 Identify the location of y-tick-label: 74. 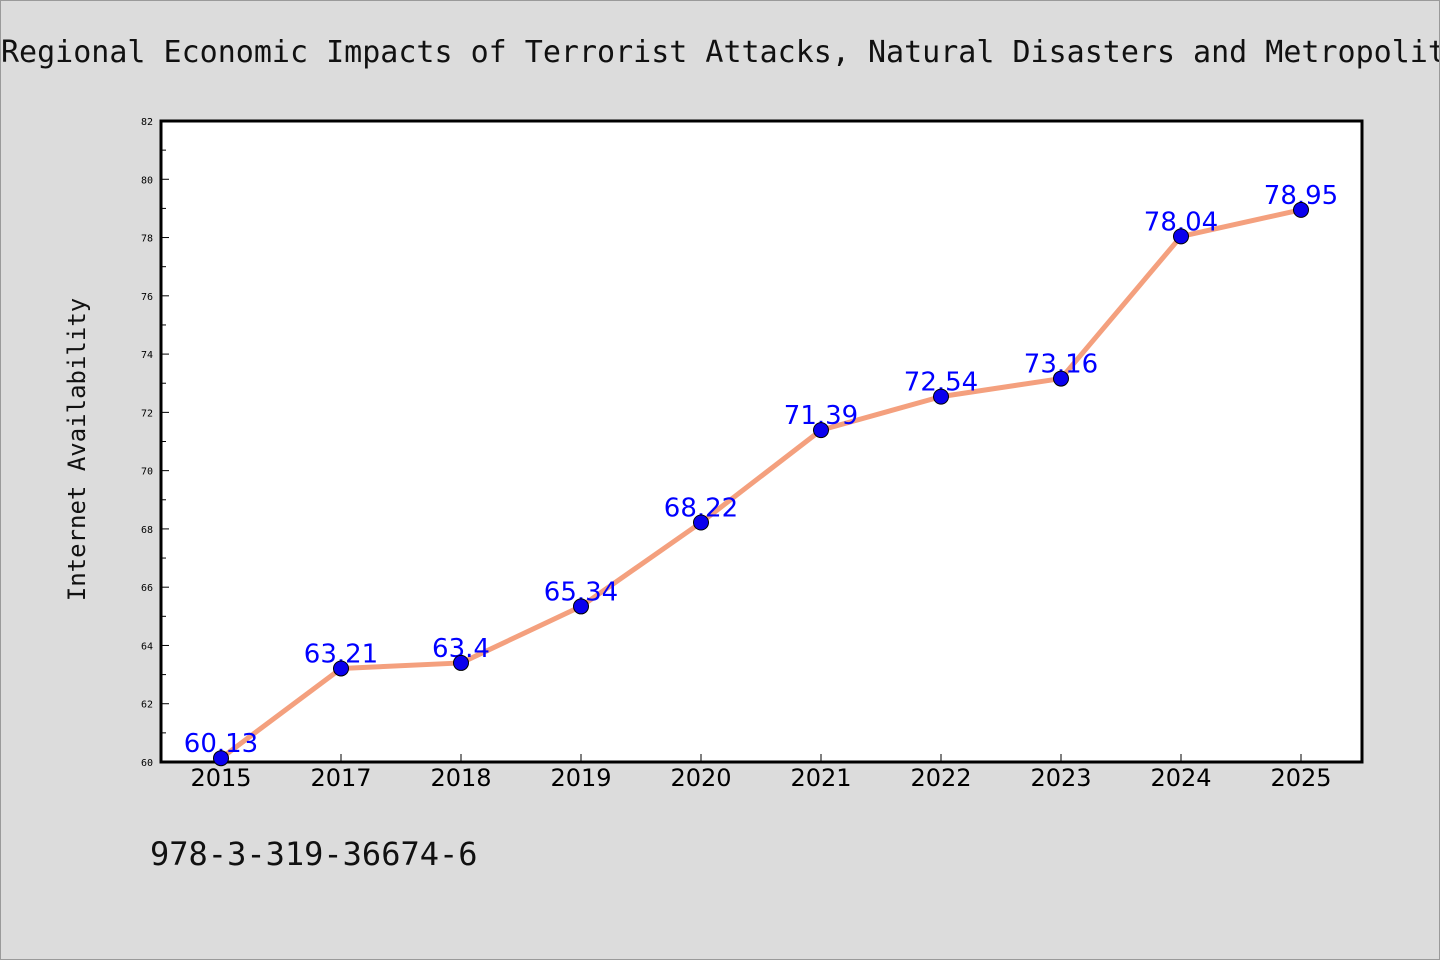
(147, 355).